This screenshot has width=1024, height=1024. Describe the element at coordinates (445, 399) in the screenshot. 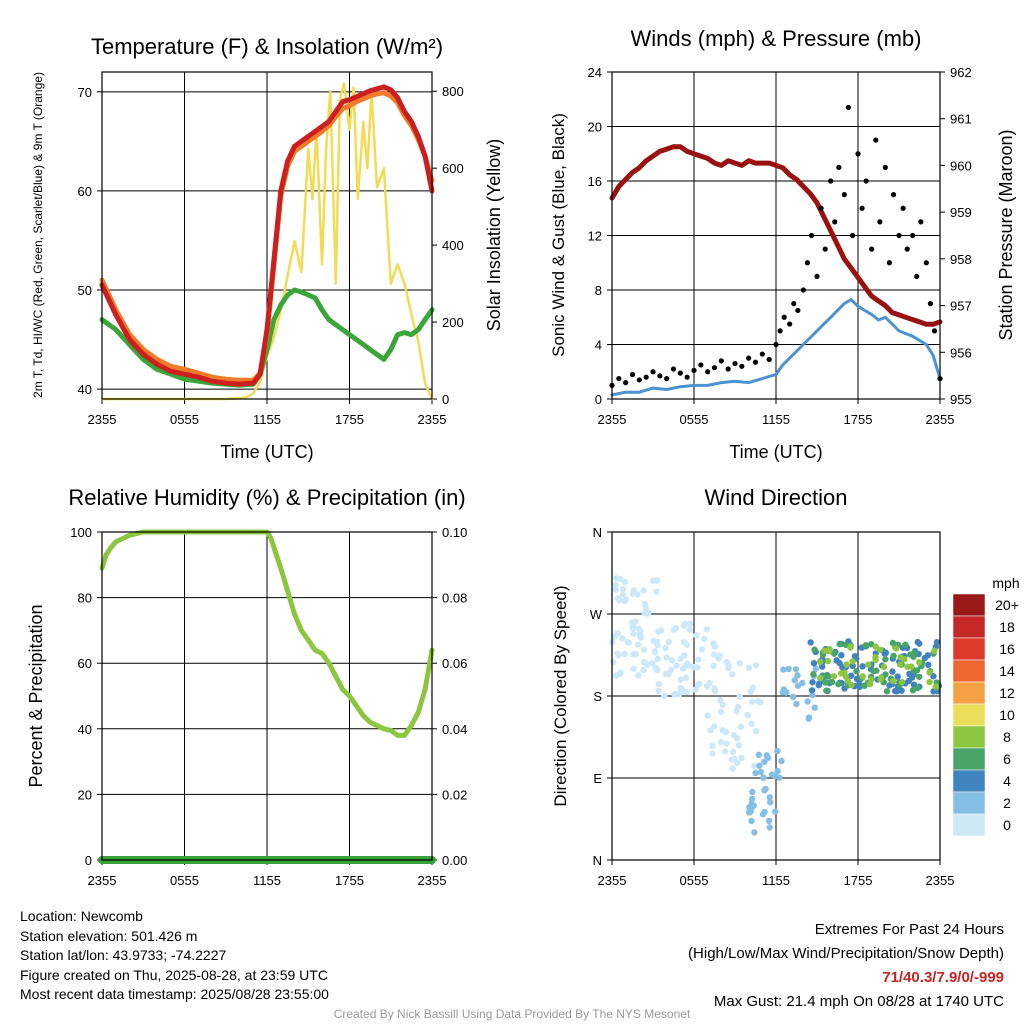

I see `y2-tick-label: 0` at that location.